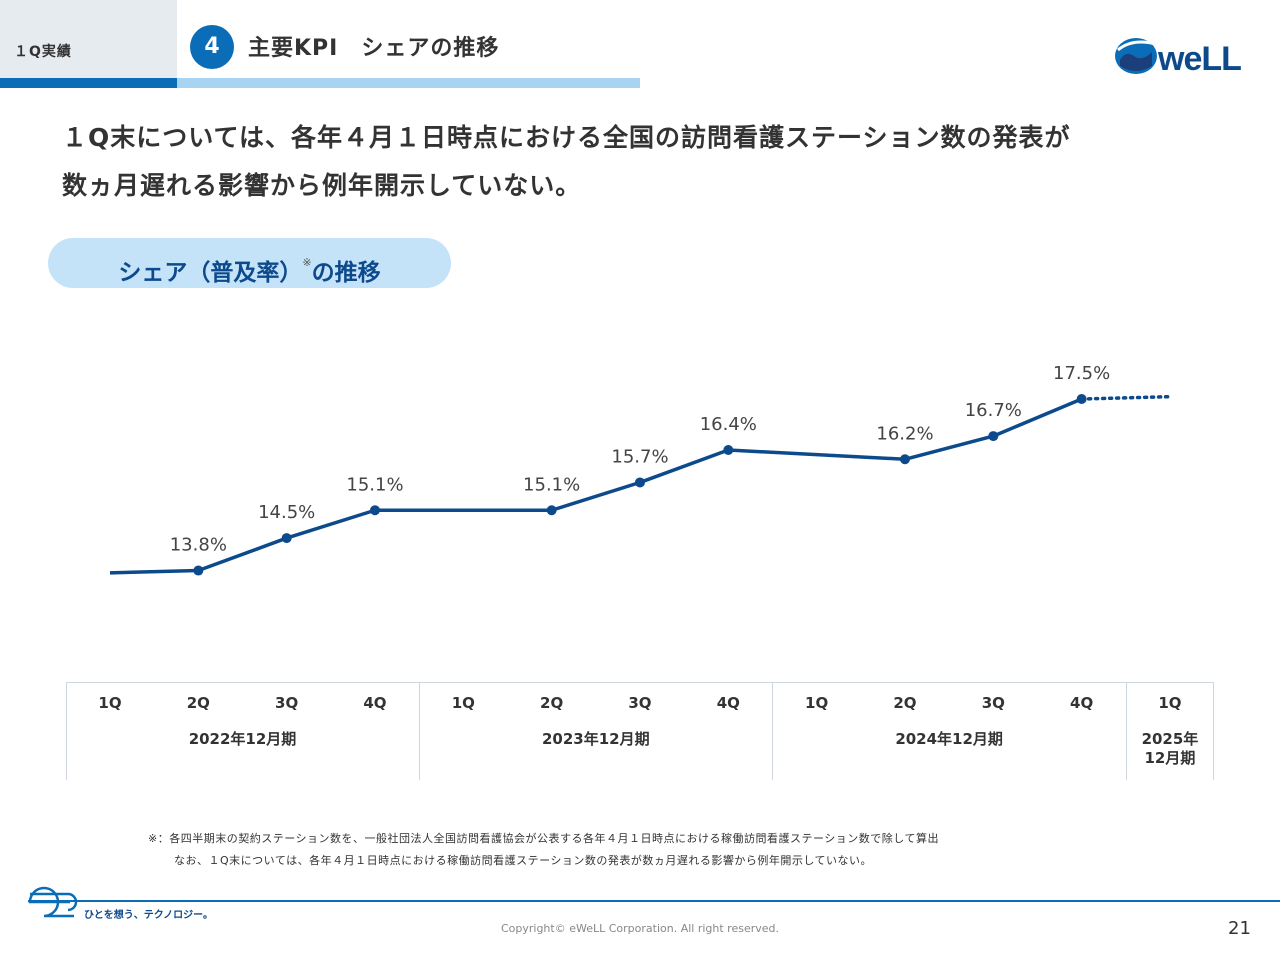  Describe the element at coordinates (640, 901) in the screenshot. I see `footer-line` at that location.